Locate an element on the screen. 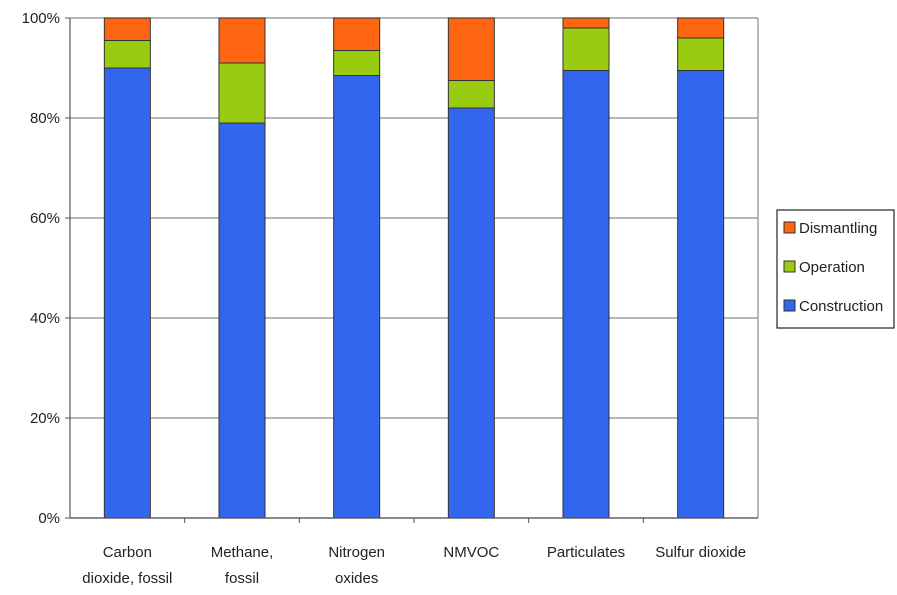 This screenshot has height=595, width=897. y-tick-label: 80% is located at coordinates (45, 118).